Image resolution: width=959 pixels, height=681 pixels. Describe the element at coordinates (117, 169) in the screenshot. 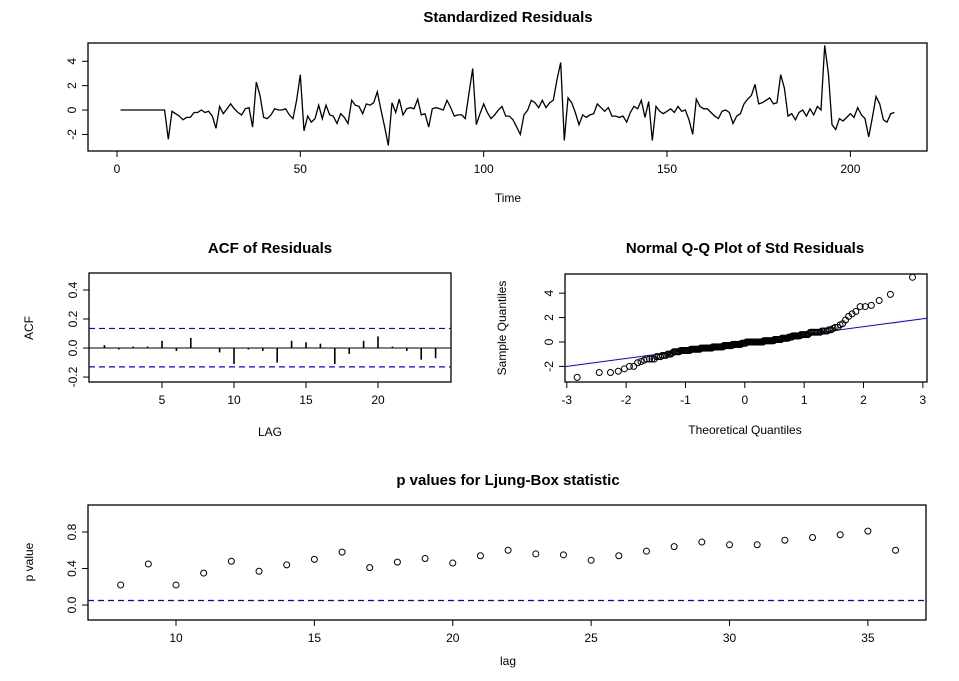

I see `residuals-x-tick-label: 0` at that location.